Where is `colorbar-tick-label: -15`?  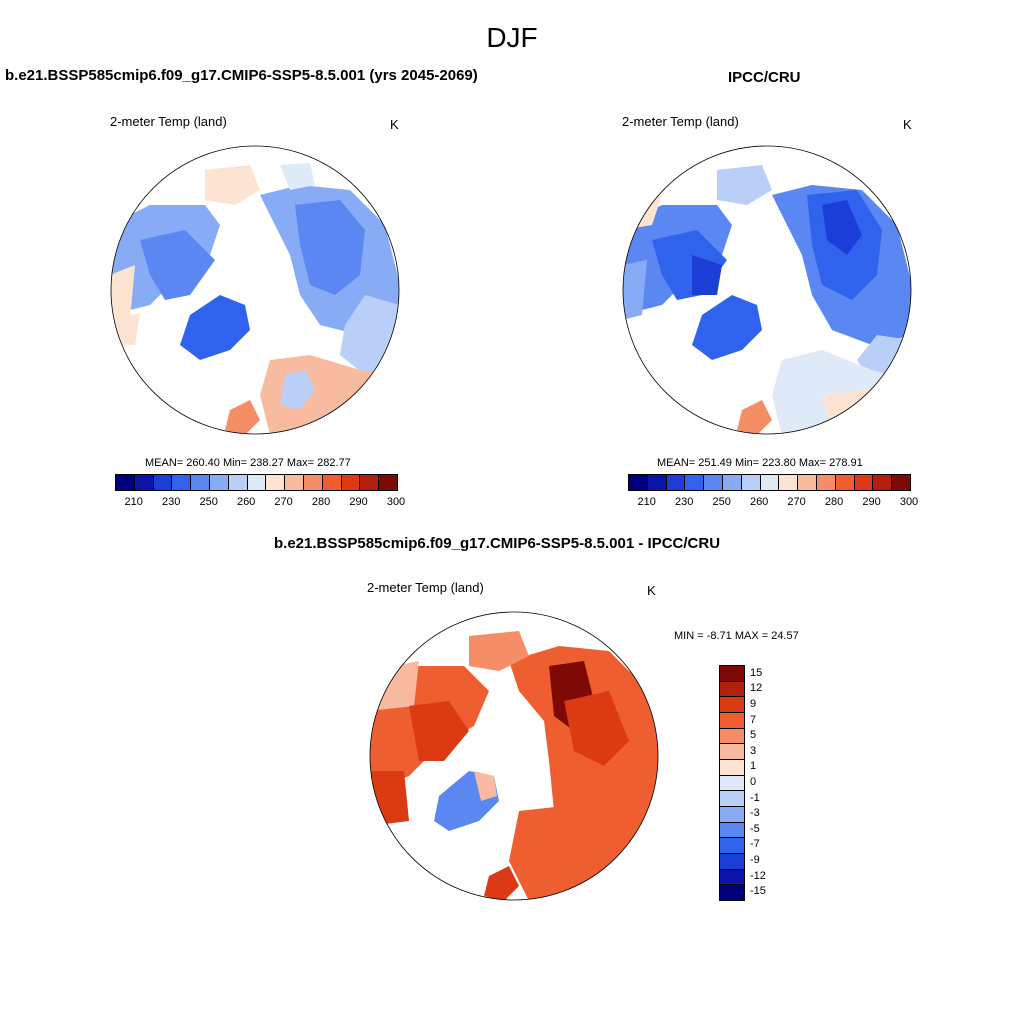 colorbar-tick-label: -15 is located at coordinates (758, 891).